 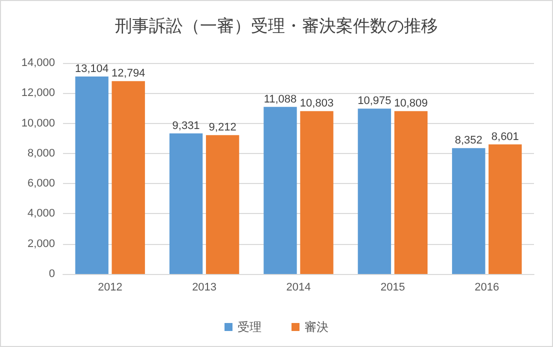 I want to click on data-label: 9,331, so click(x=186, y=126).